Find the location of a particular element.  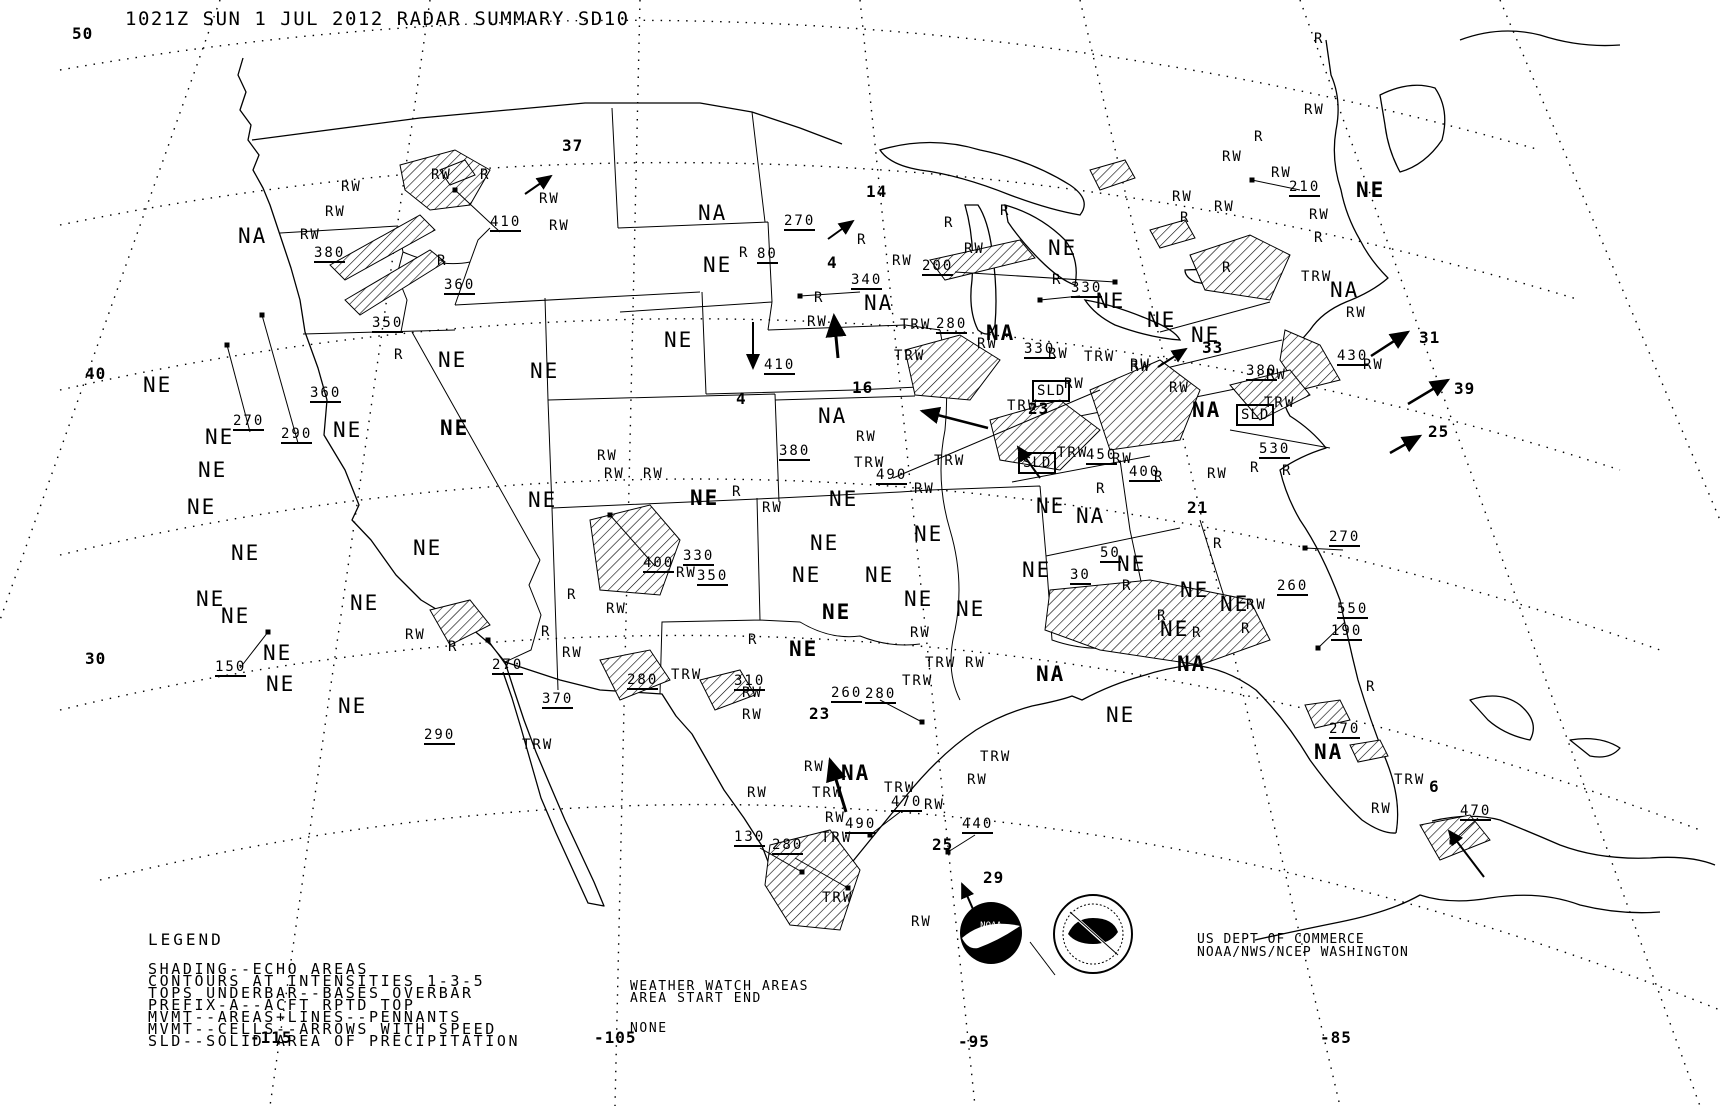

legend-line: PREFIX-A--ACFT RPTD TOP is located at coordinates (282, 1005).